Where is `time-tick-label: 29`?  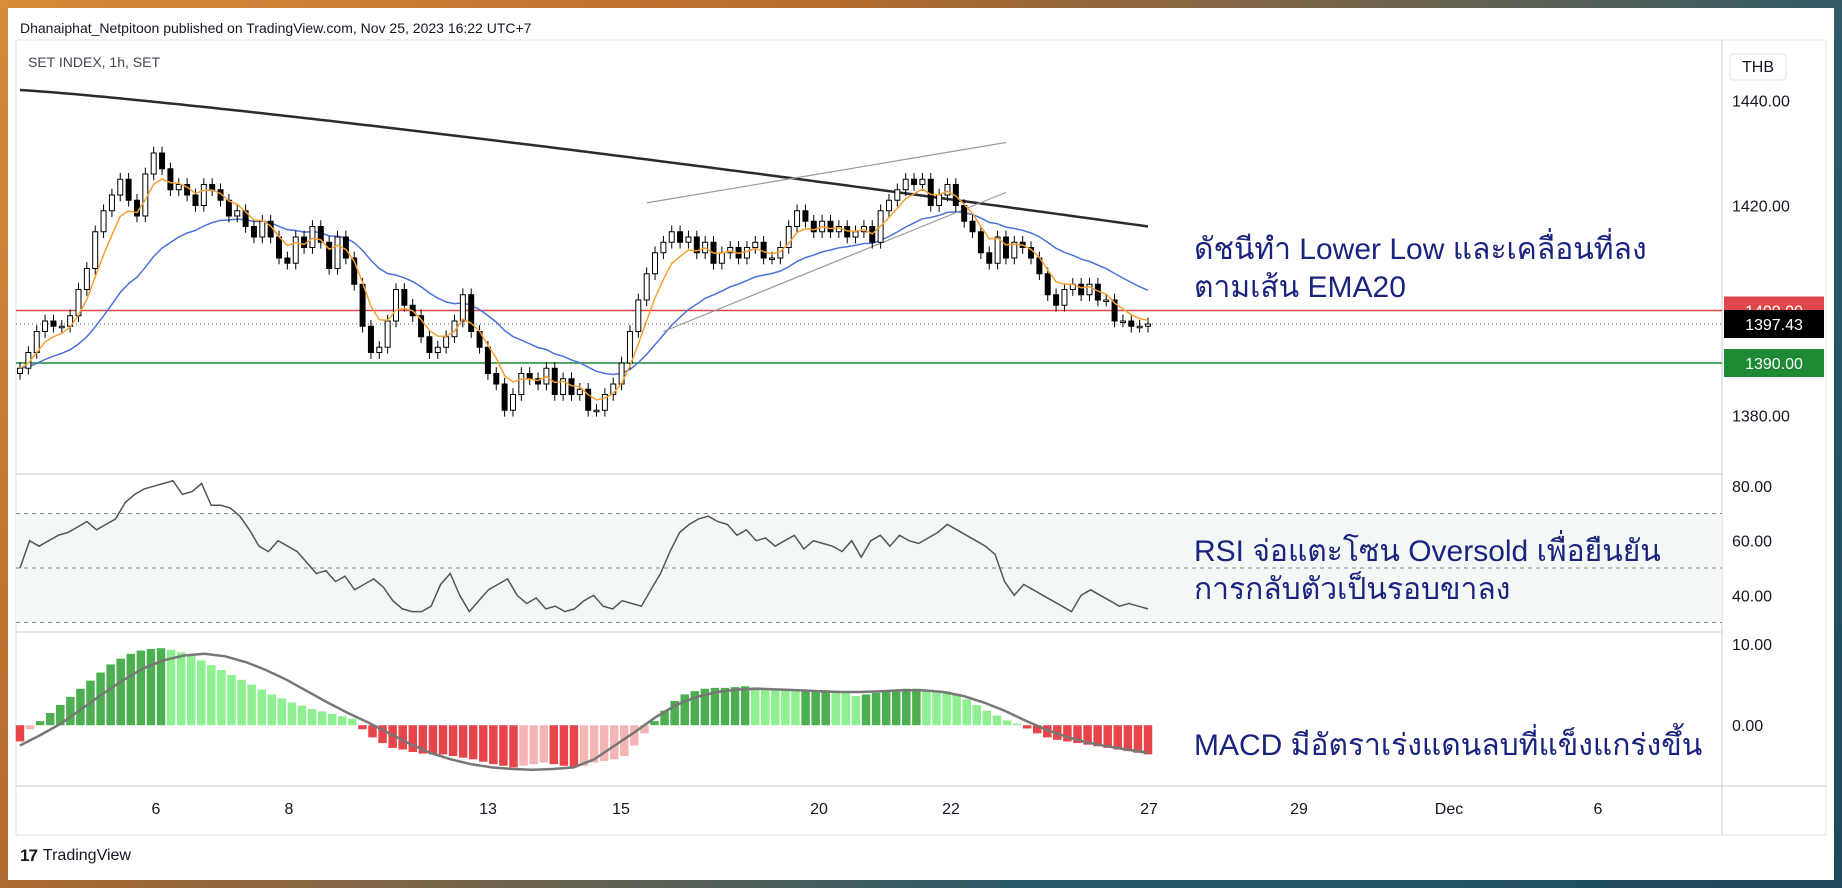 time-tick-label: 29 is located at coordinates (1299, 809).